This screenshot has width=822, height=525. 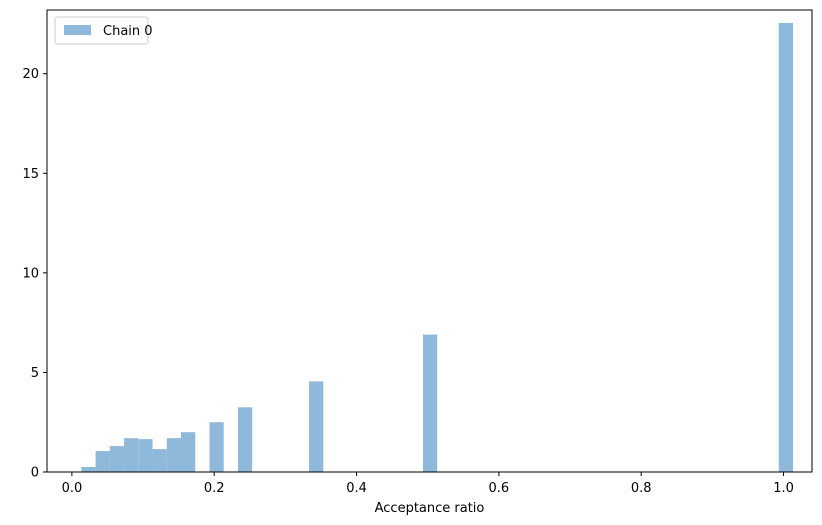 I want to click on legend-label: Chain 0, so click(x=128, y=31).